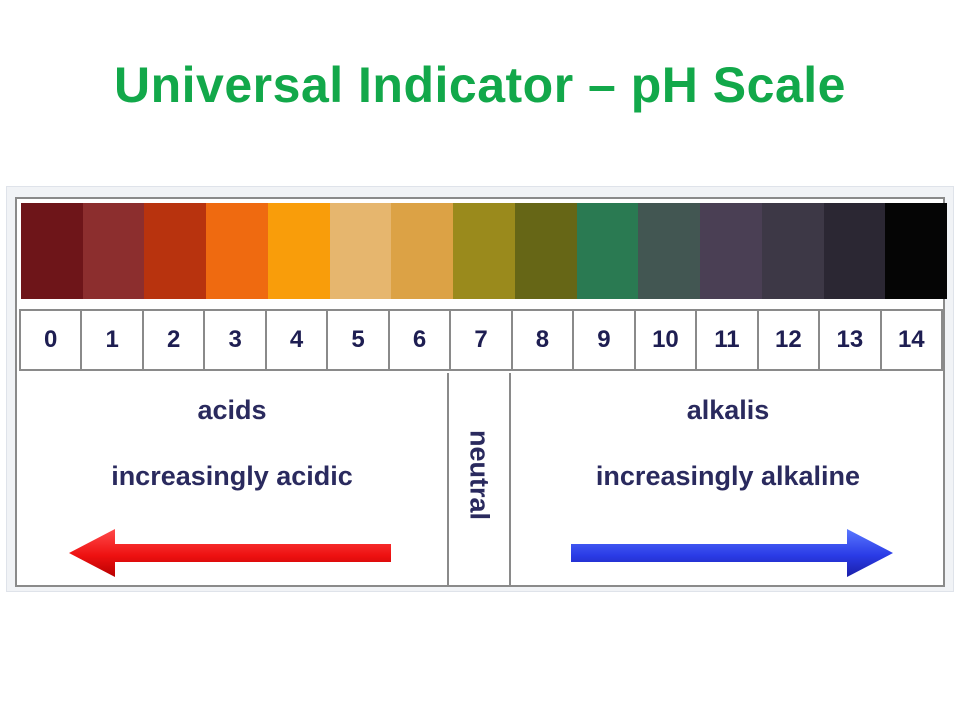 The height and width of the screenshot is (720, 960). Describe the element at coordinates (911, 339) in the screenshot. I see `ph-value-14: 14` at that location.